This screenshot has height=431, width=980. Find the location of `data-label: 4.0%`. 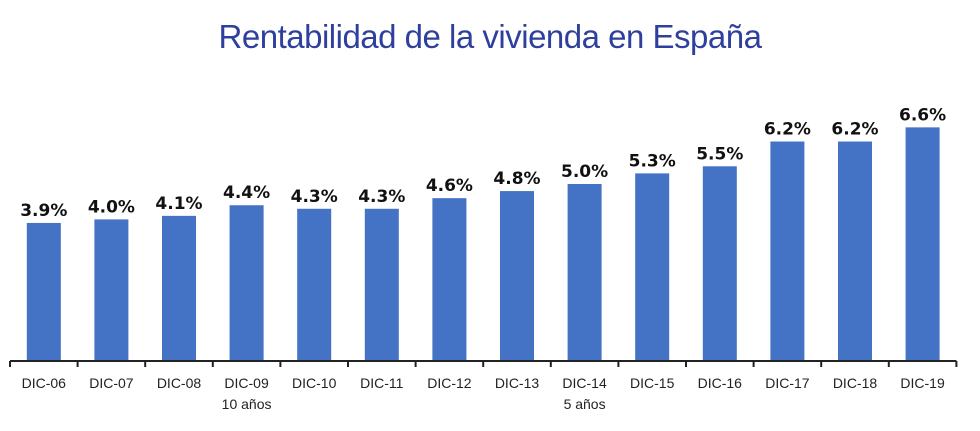

data-label: 4.0% is located at coordinates (111, 207).